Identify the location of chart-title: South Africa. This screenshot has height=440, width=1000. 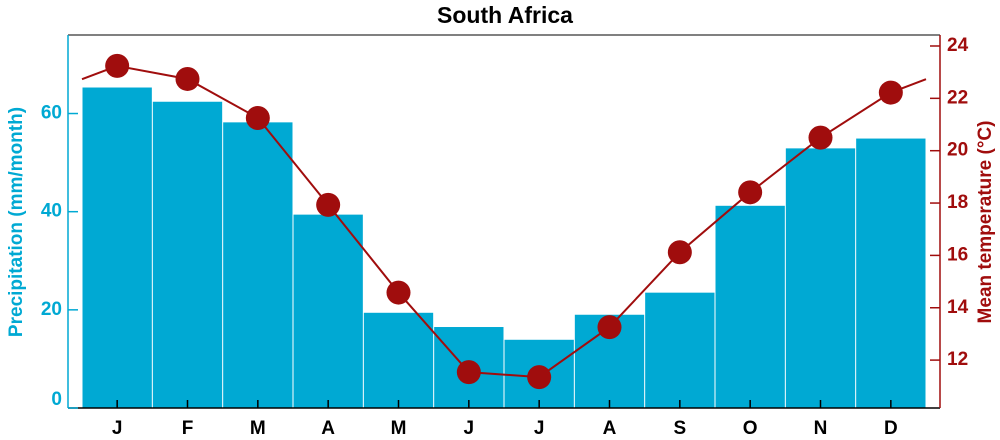
(505, 15).